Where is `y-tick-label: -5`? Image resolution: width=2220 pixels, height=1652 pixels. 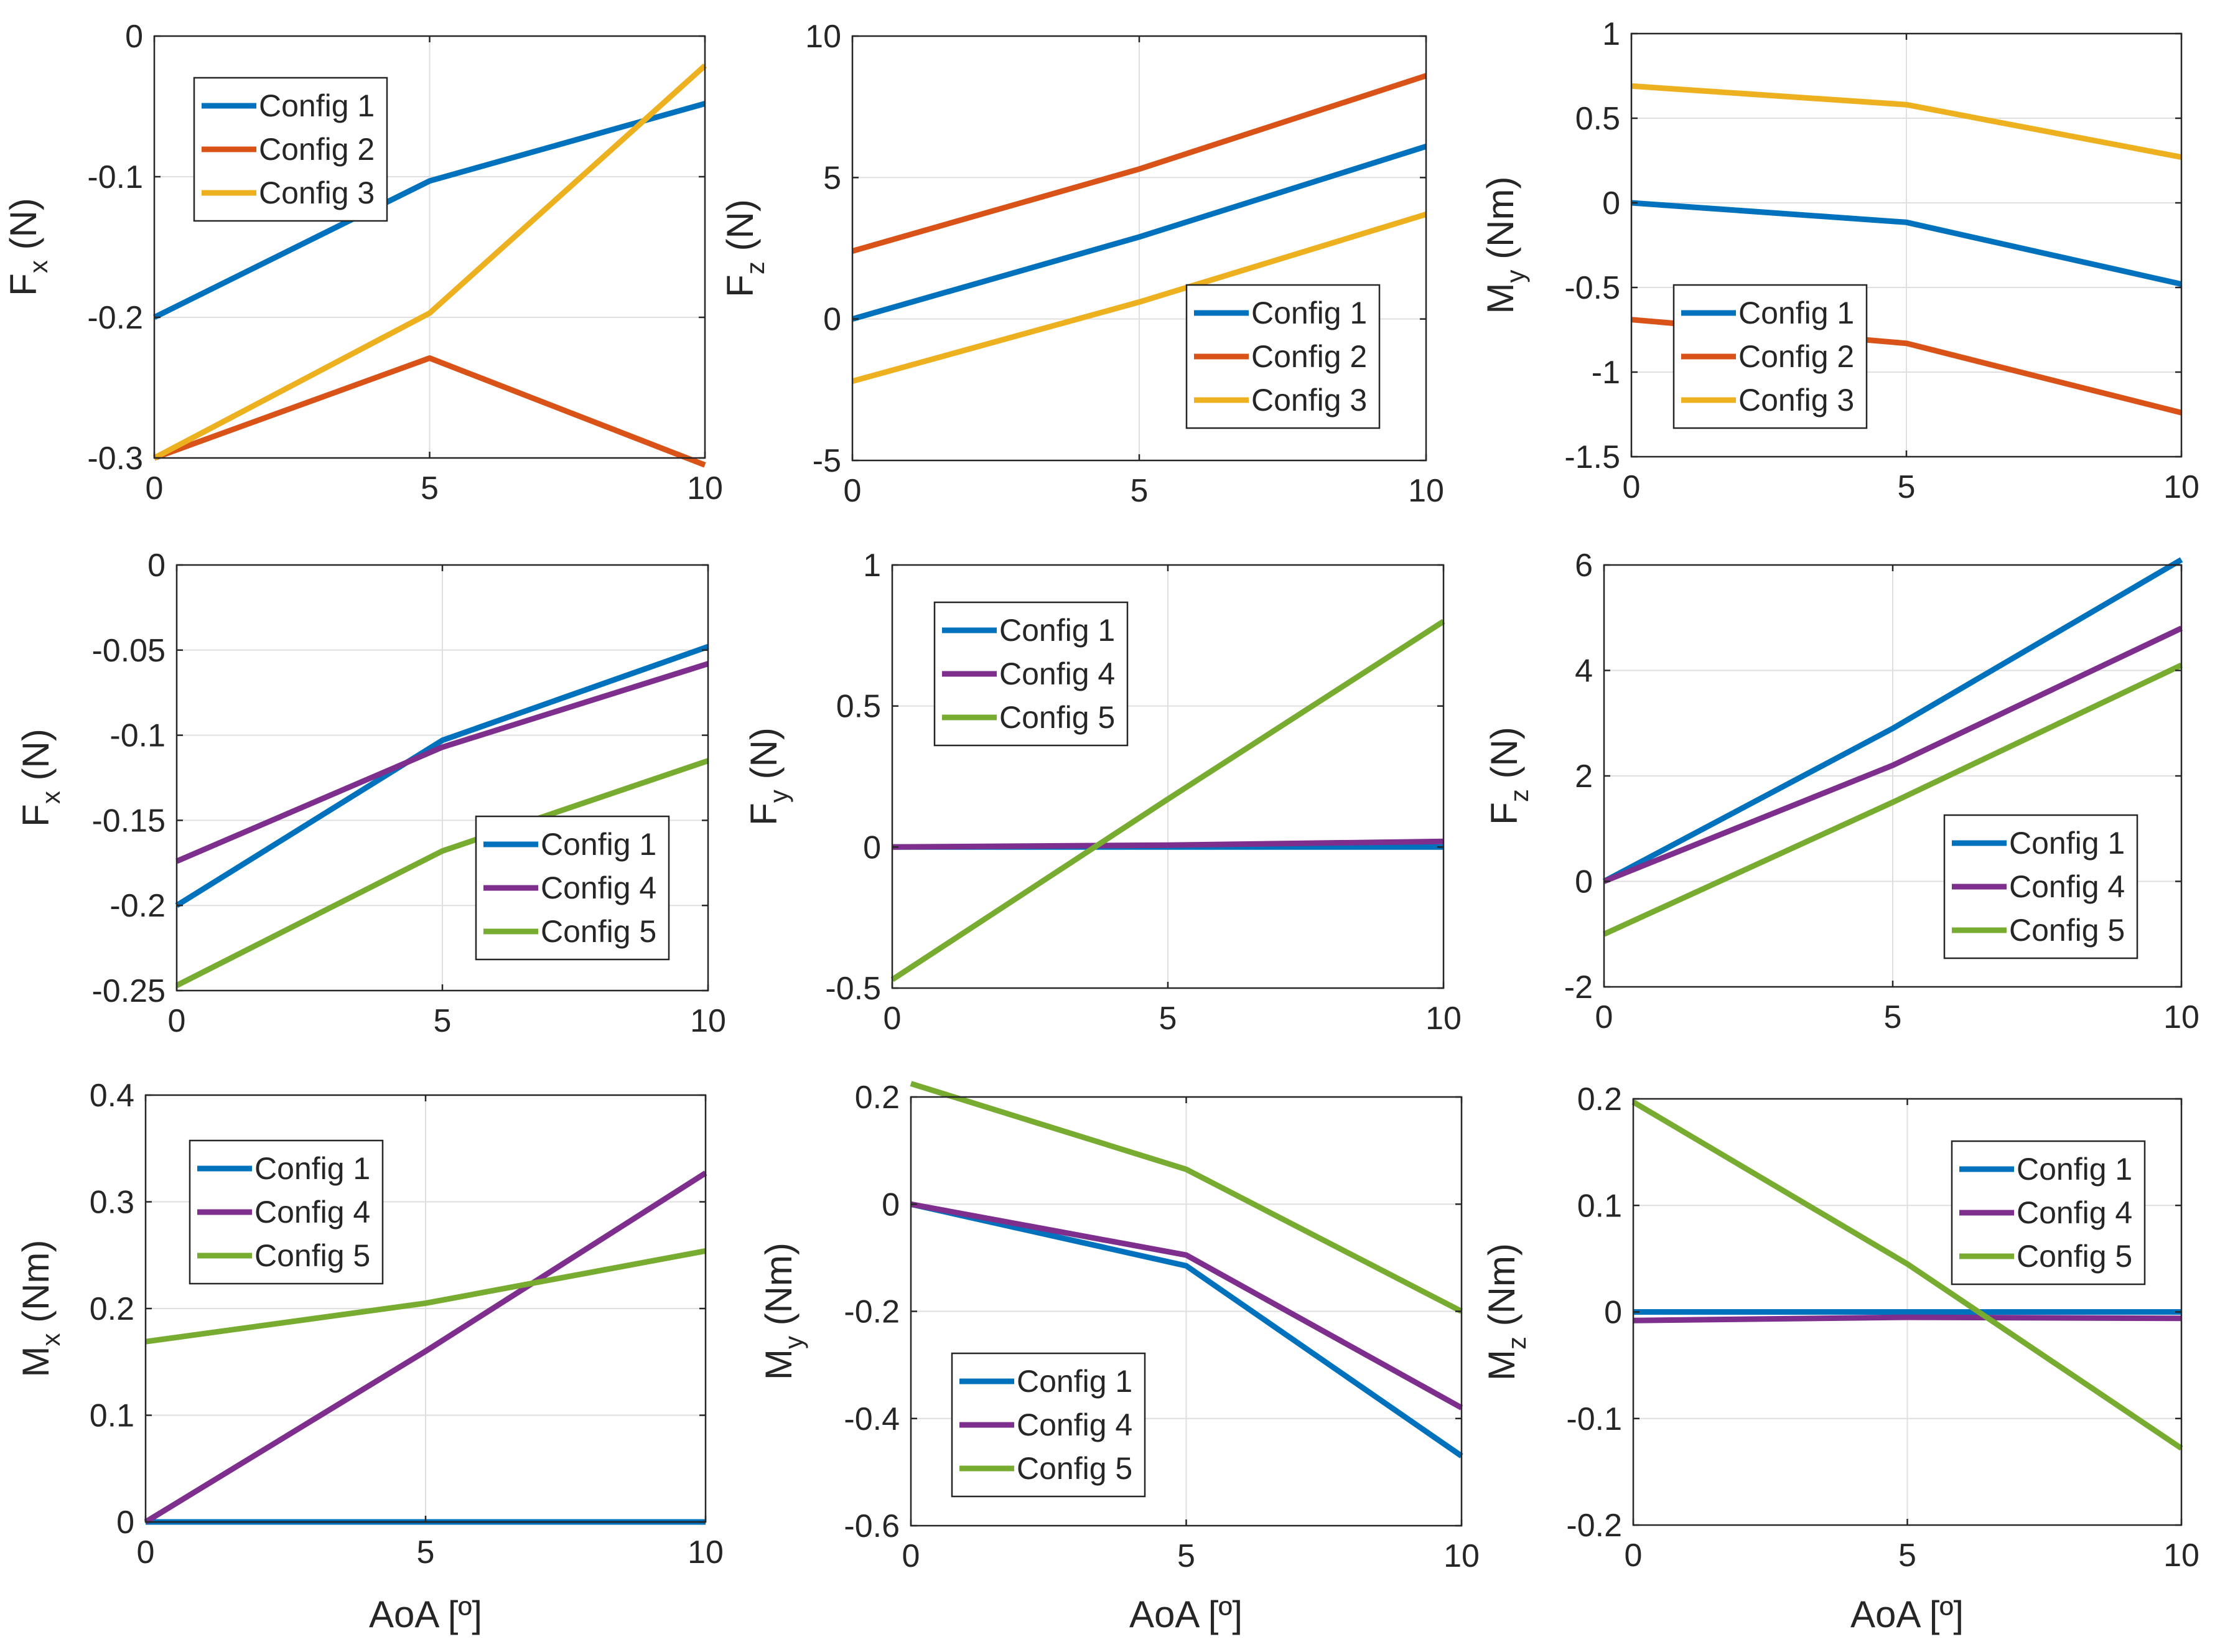 y-tick-label: -5 is located at coordinates (827, 461).